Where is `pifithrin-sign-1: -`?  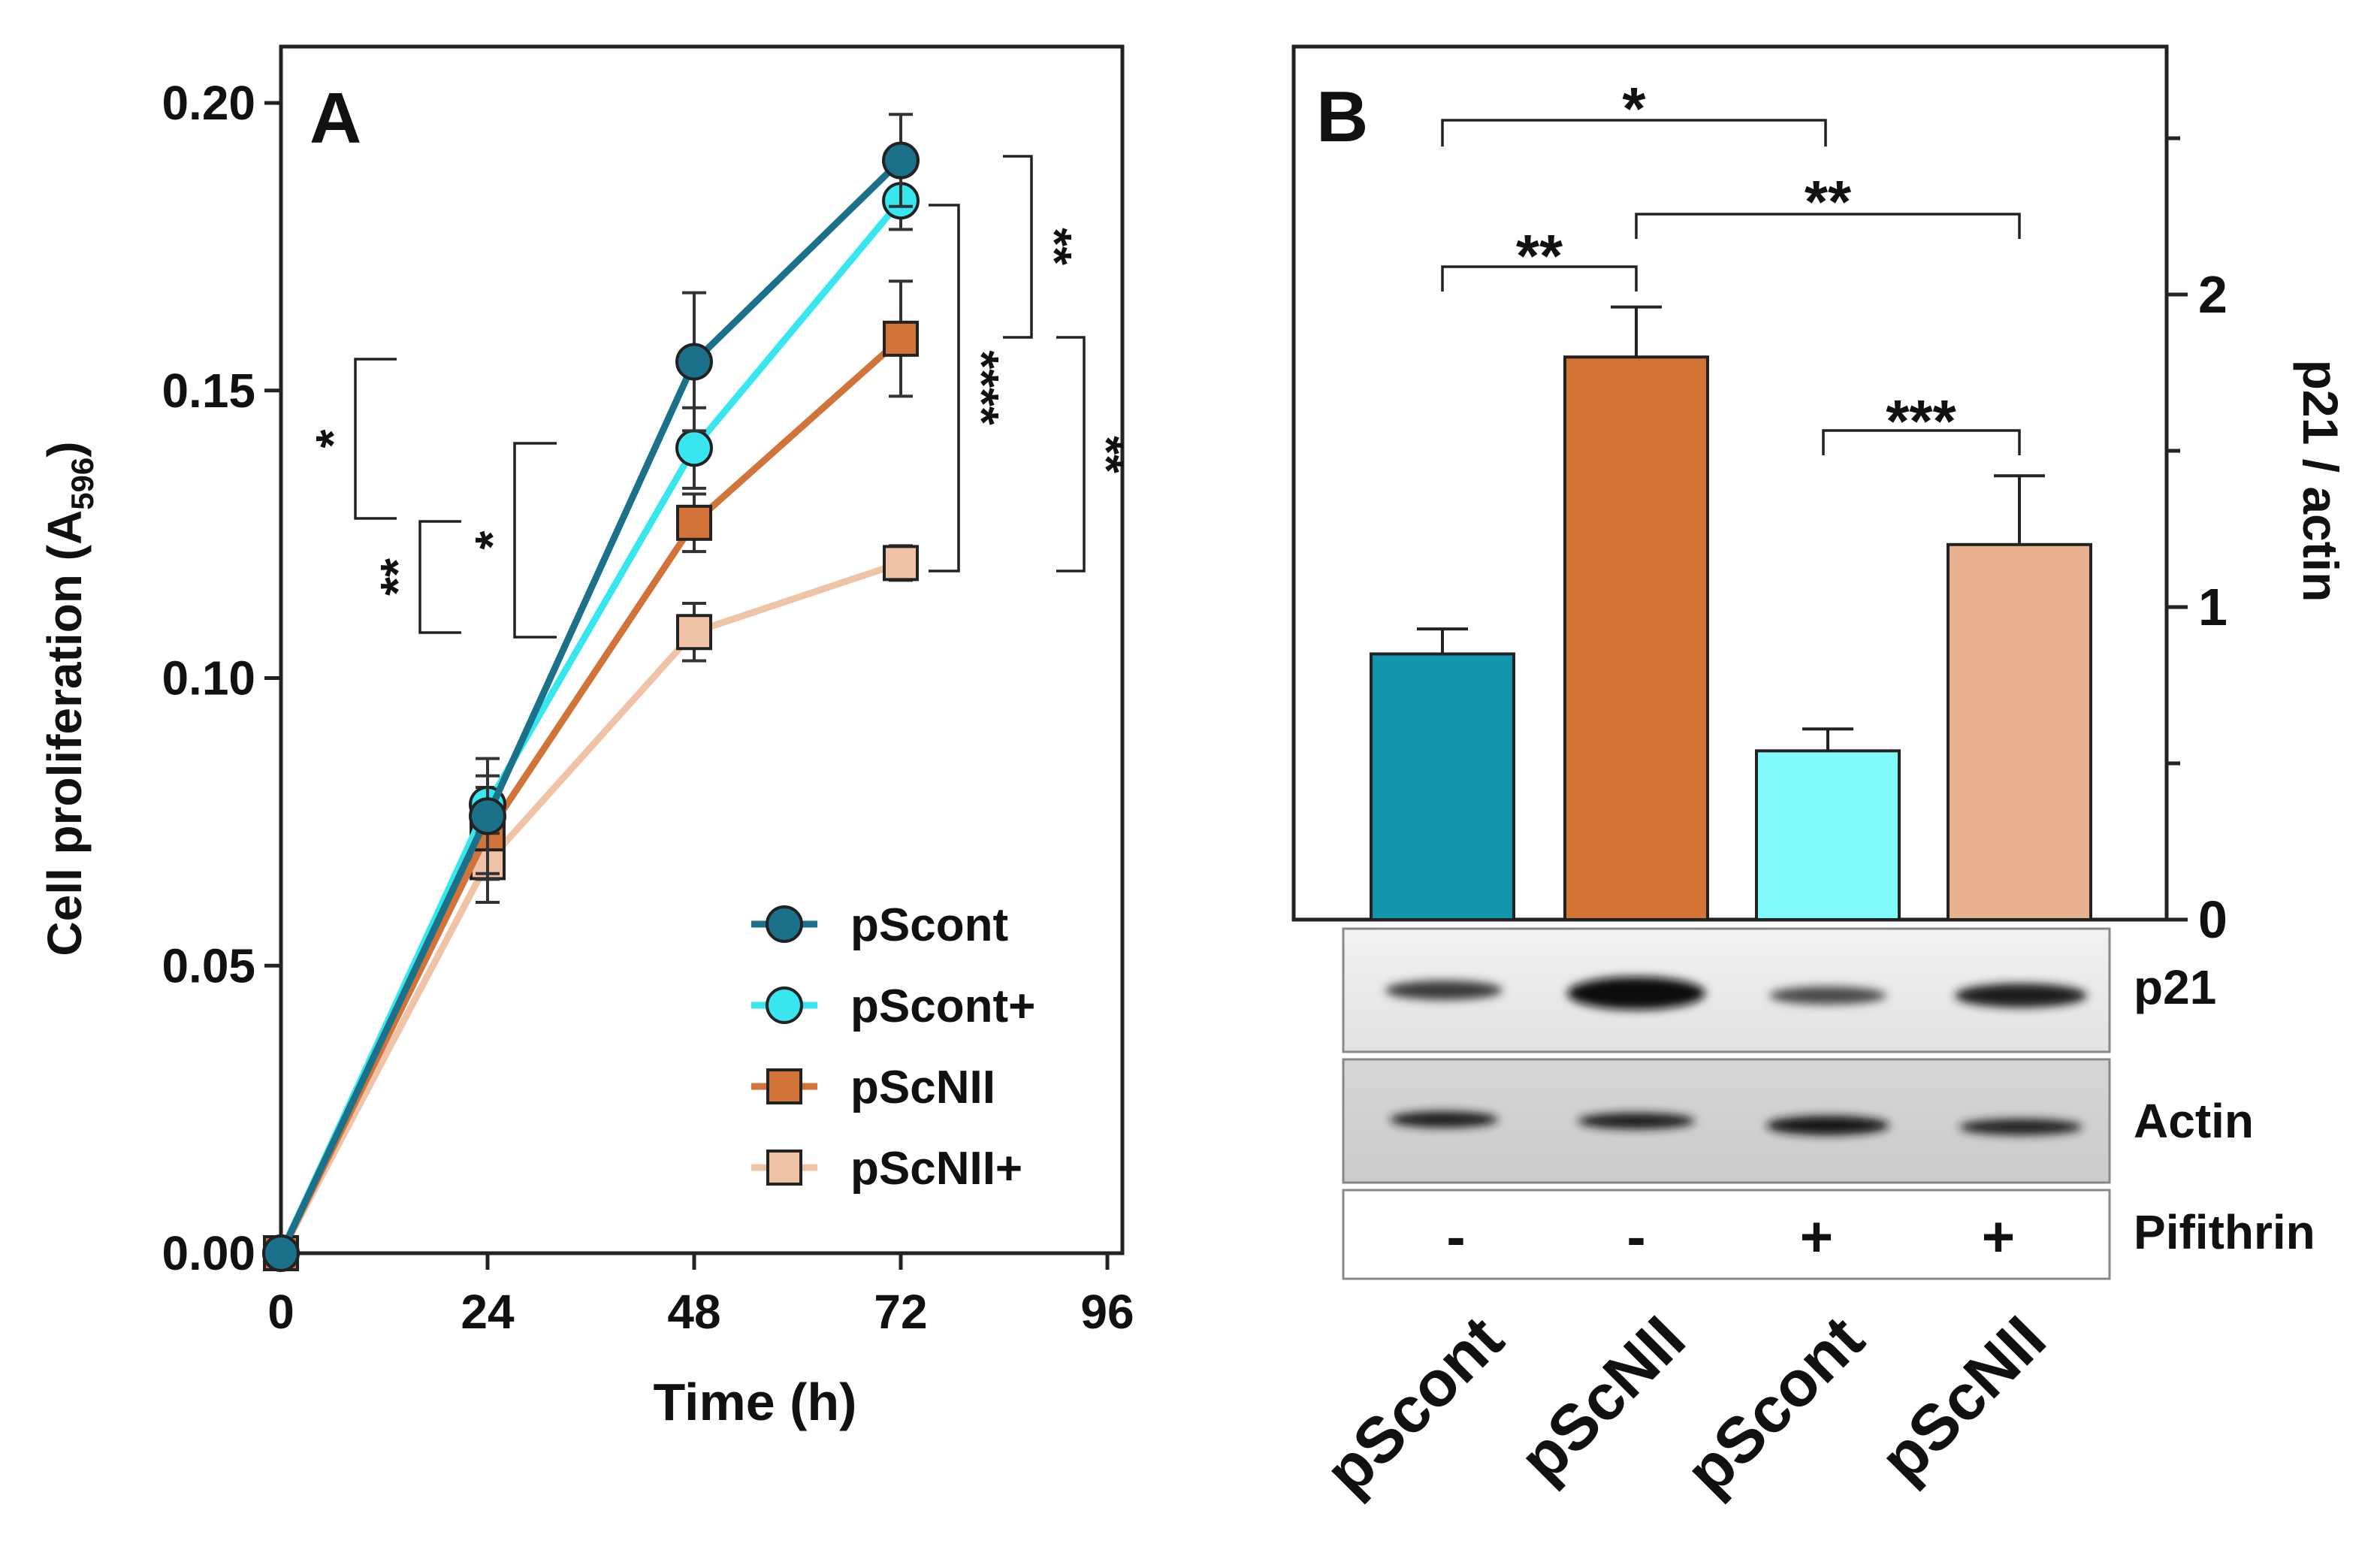
pifithrin-sign-1: - is located at coordinates (1455, 1237).